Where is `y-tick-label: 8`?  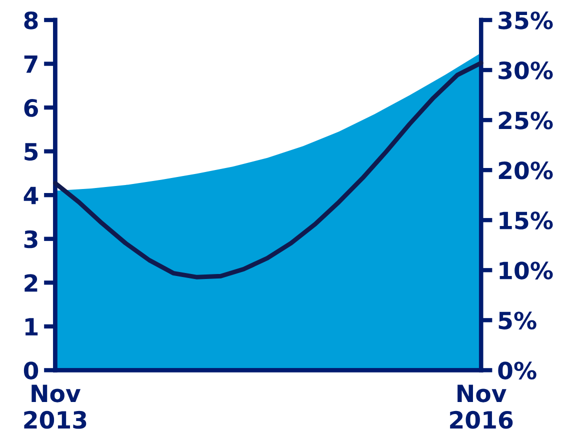
y-tick-label: 8 is located at coordinates (31, 20).